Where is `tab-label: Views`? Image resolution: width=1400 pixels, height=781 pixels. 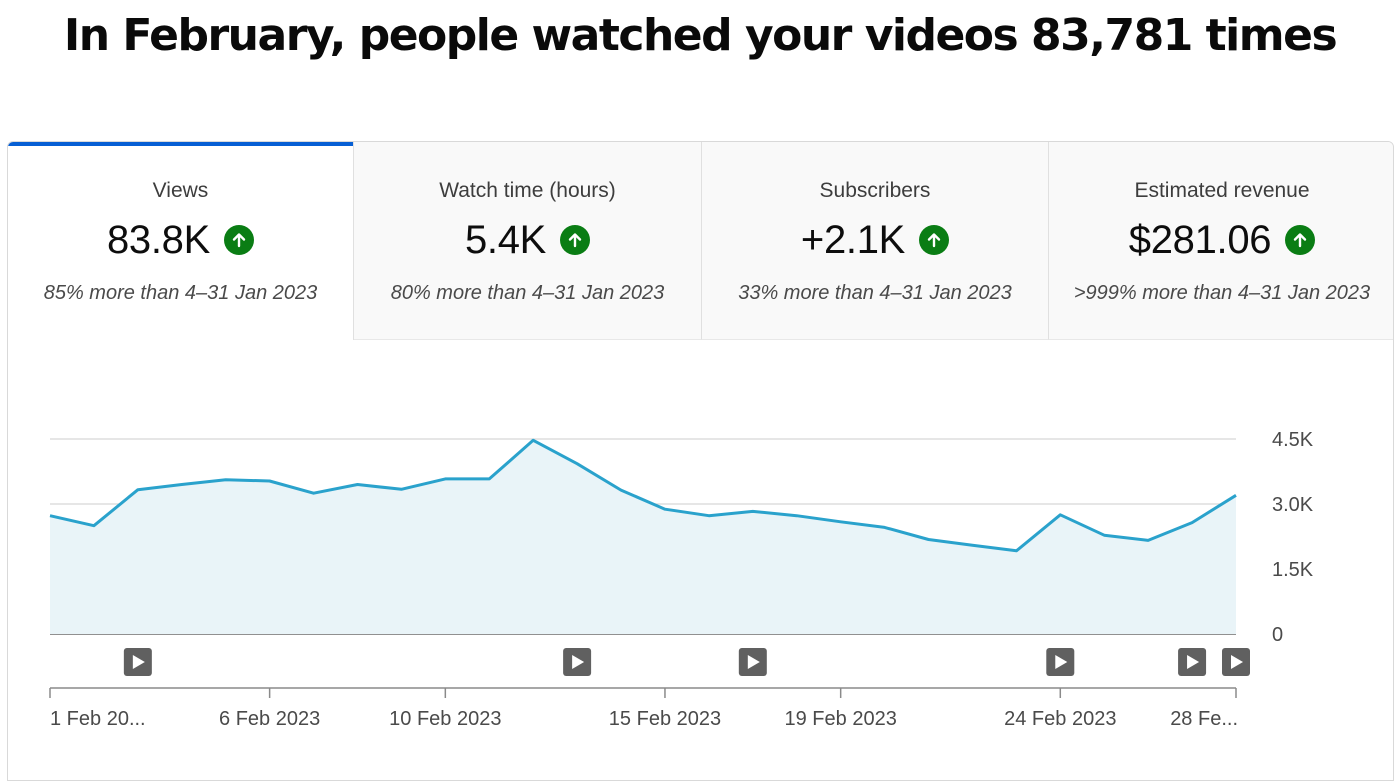
tab-label: Views is located at coordinates (180, 190).